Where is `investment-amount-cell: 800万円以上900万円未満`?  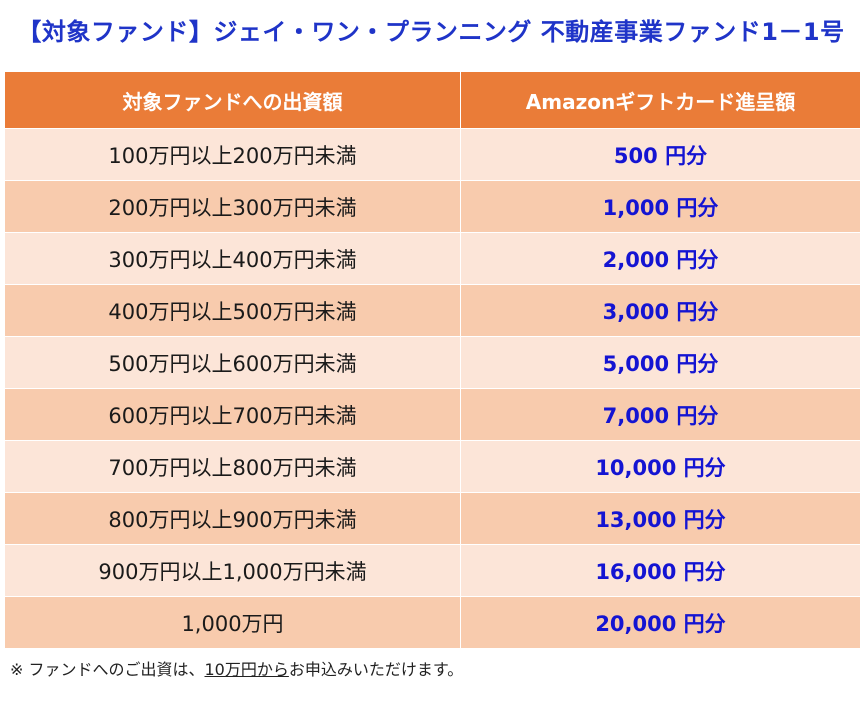 investment-amount-cell: 800万円以上900万円未満 is located at coordinates (232, 518).